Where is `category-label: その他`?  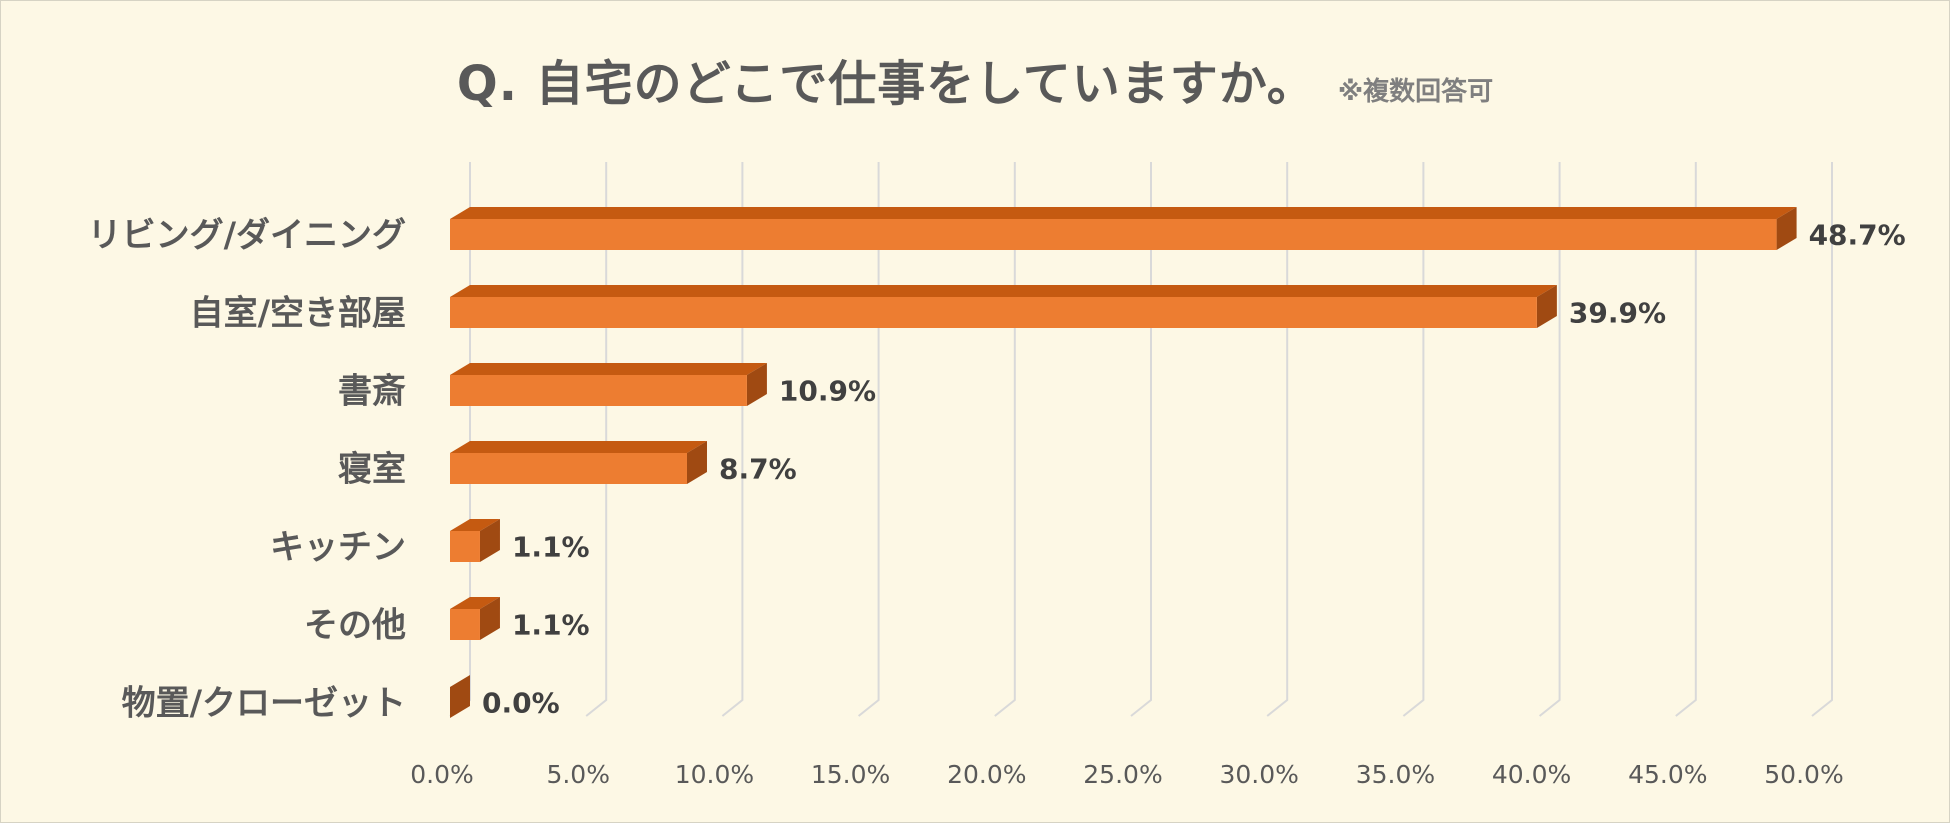
category-label: その他 is located at coordinates (355, 626).